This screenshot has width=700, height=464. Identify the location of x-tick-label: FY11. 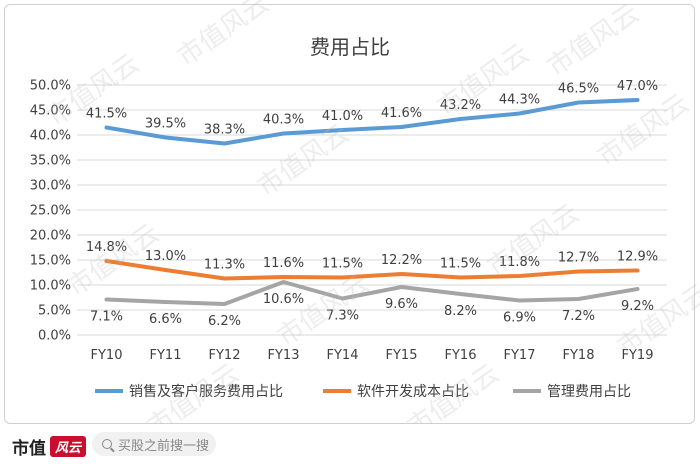
(166, 355).